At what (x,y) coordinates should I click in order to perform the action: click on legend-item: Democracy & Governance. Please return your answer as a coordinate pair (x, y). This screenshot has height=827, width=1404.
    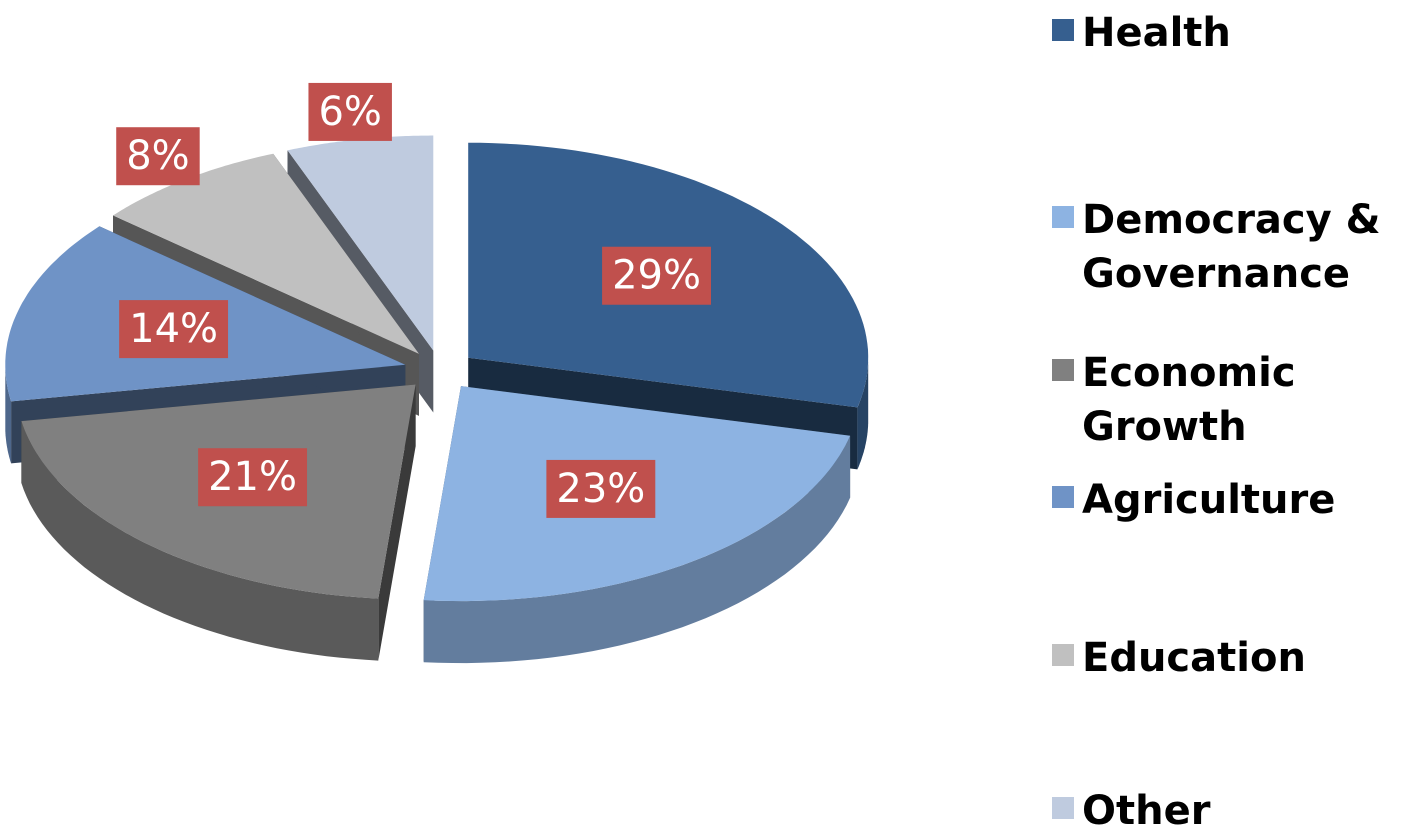
    Looking at the image, I should click on (1224, 247).